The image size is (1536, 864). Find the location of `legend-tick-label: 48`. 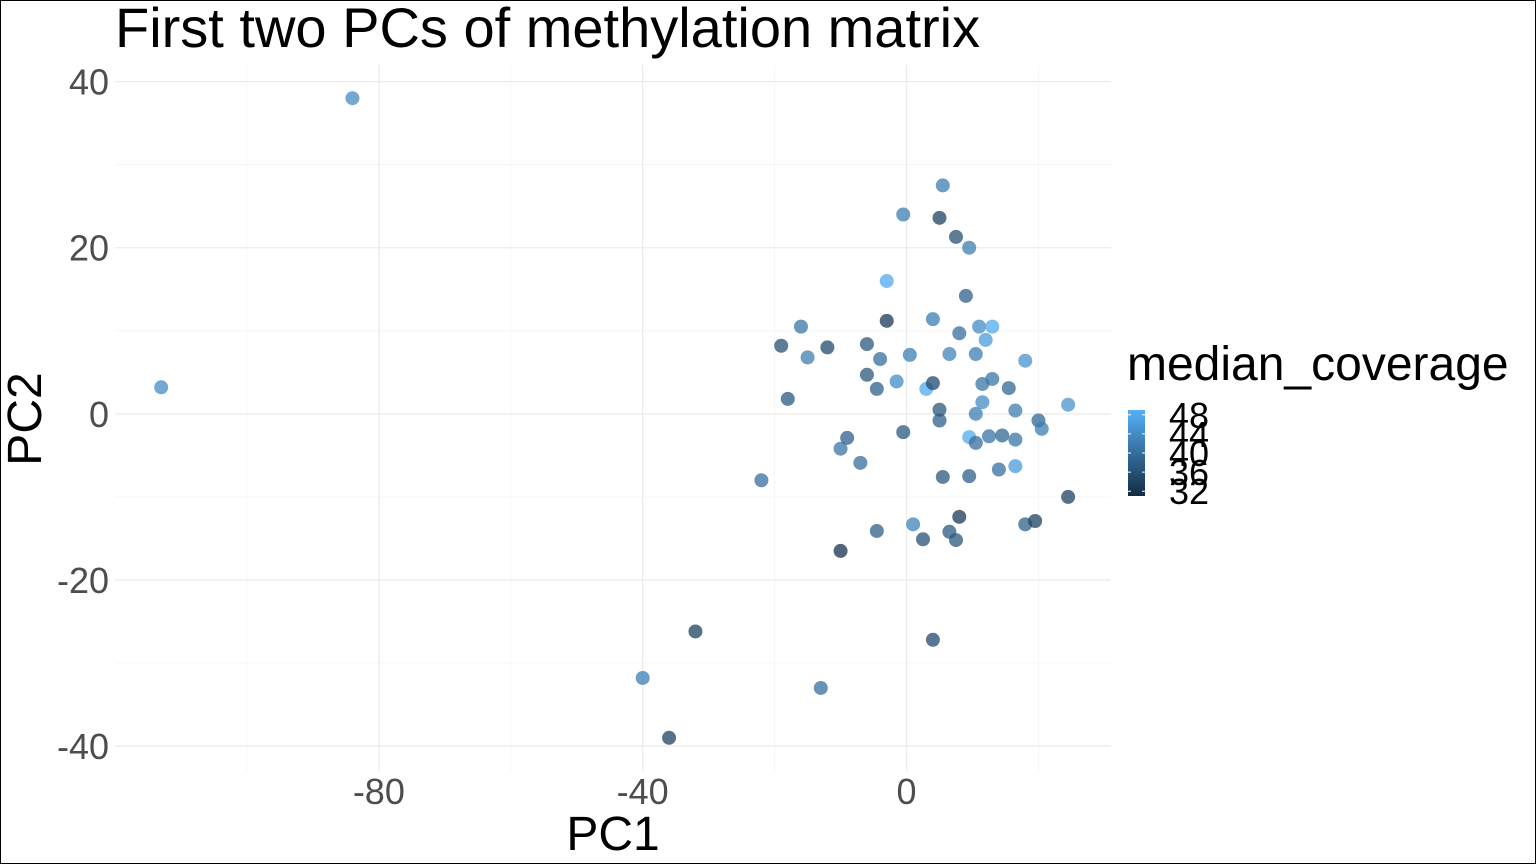

legend-tick-label: 48 is located at coordinates (1189, 415).